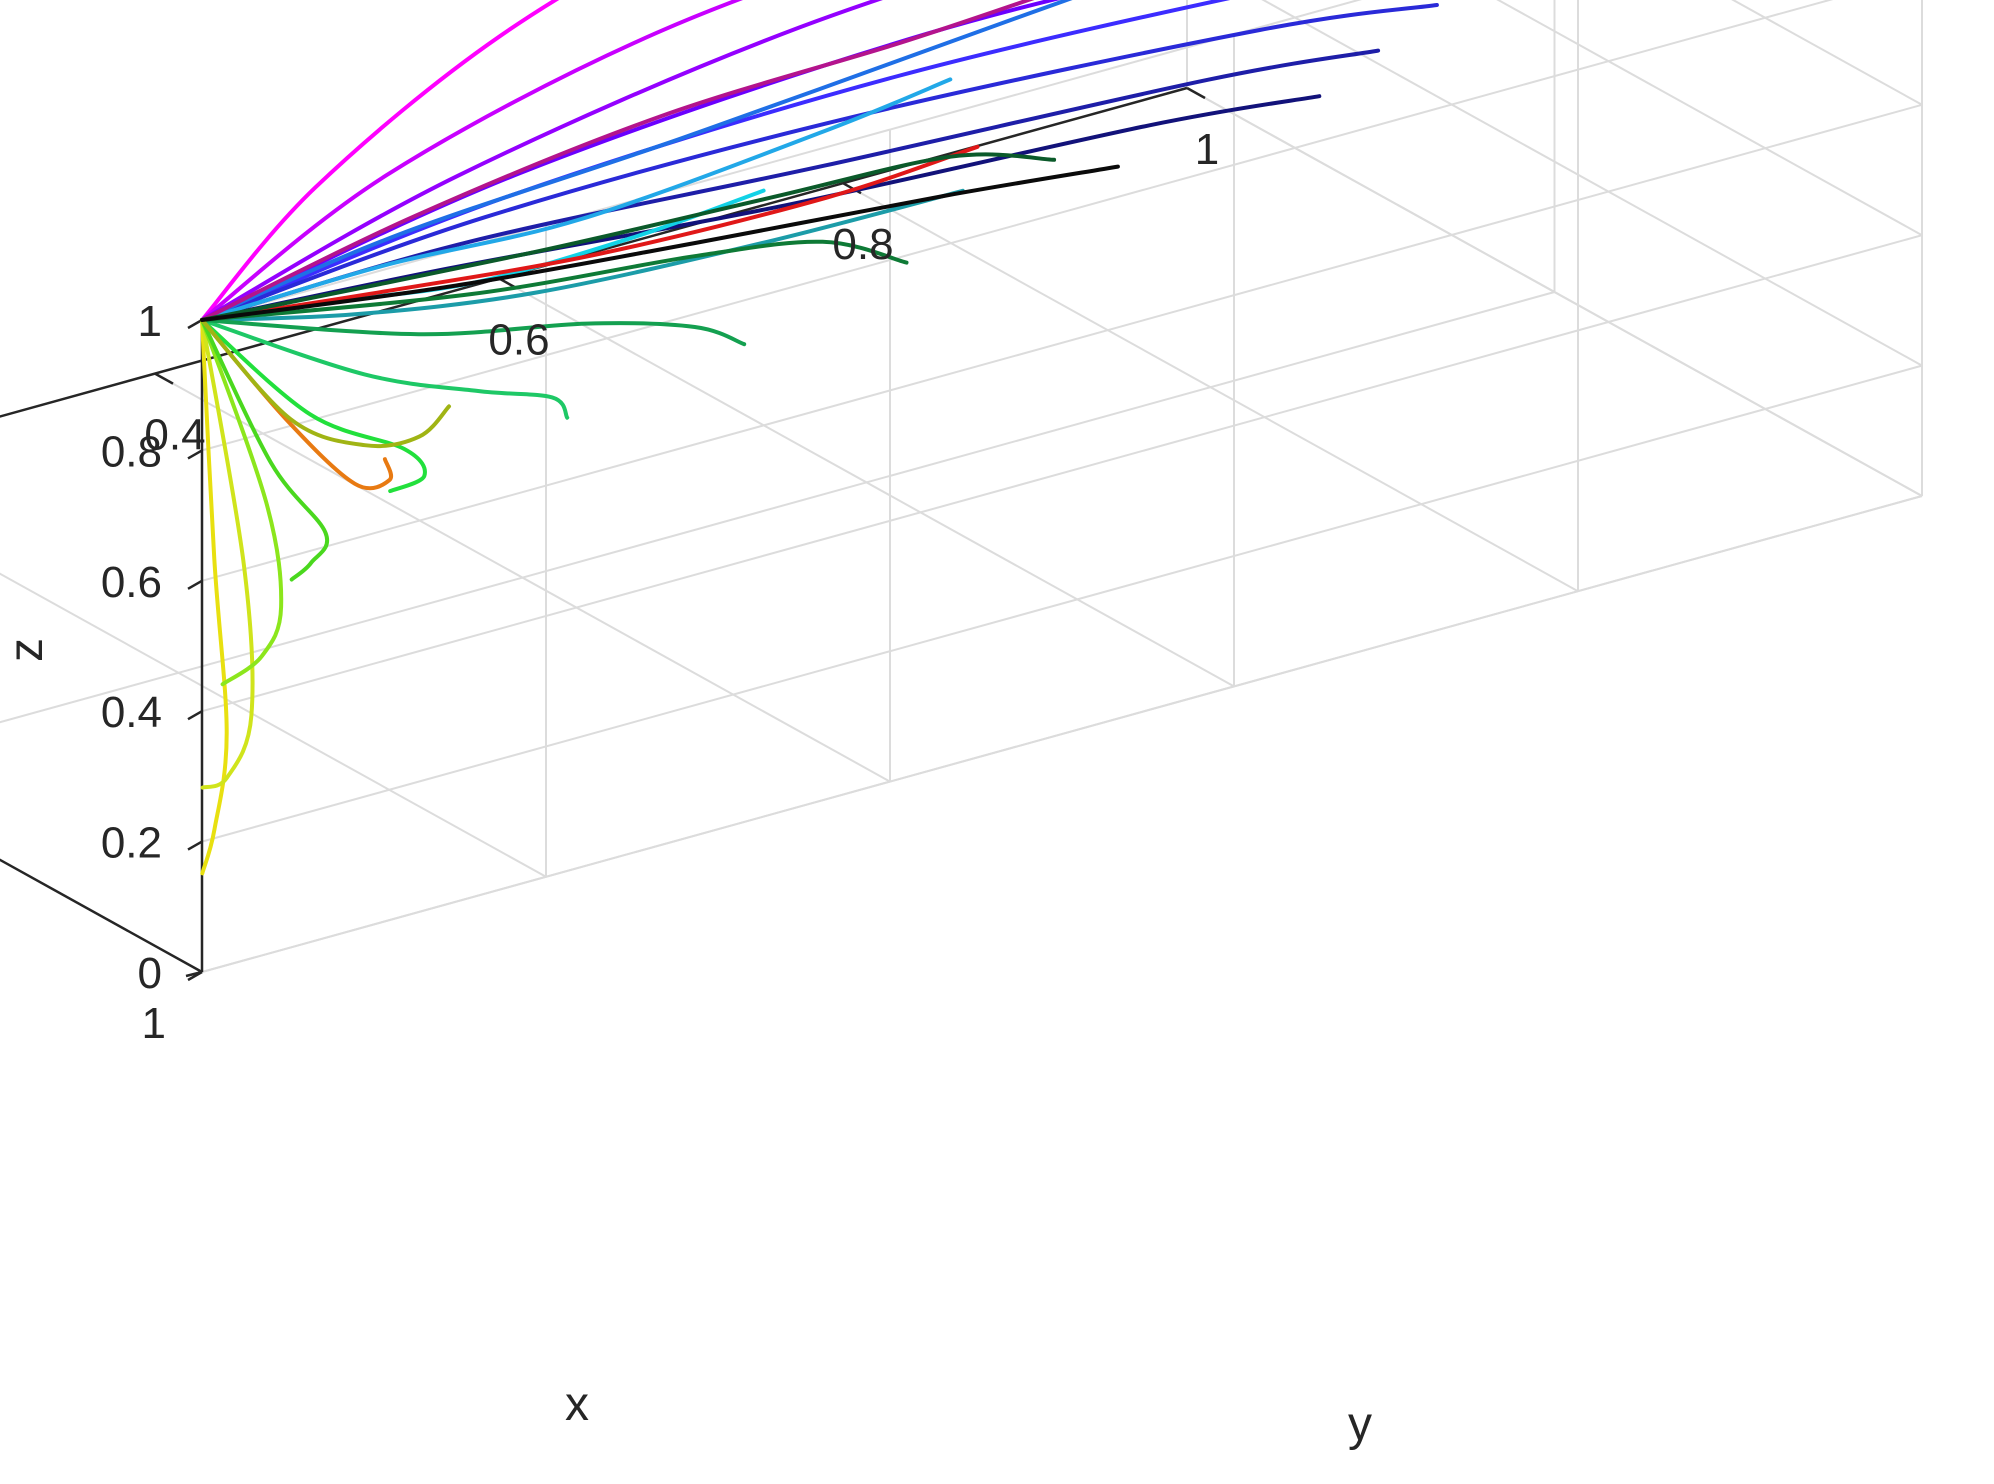 The height and width of the screenshot is (1484, 1994). Describe the element at coordinates (1360, 1424) in the screenshot. I see `y-axis-title: y` at that location.